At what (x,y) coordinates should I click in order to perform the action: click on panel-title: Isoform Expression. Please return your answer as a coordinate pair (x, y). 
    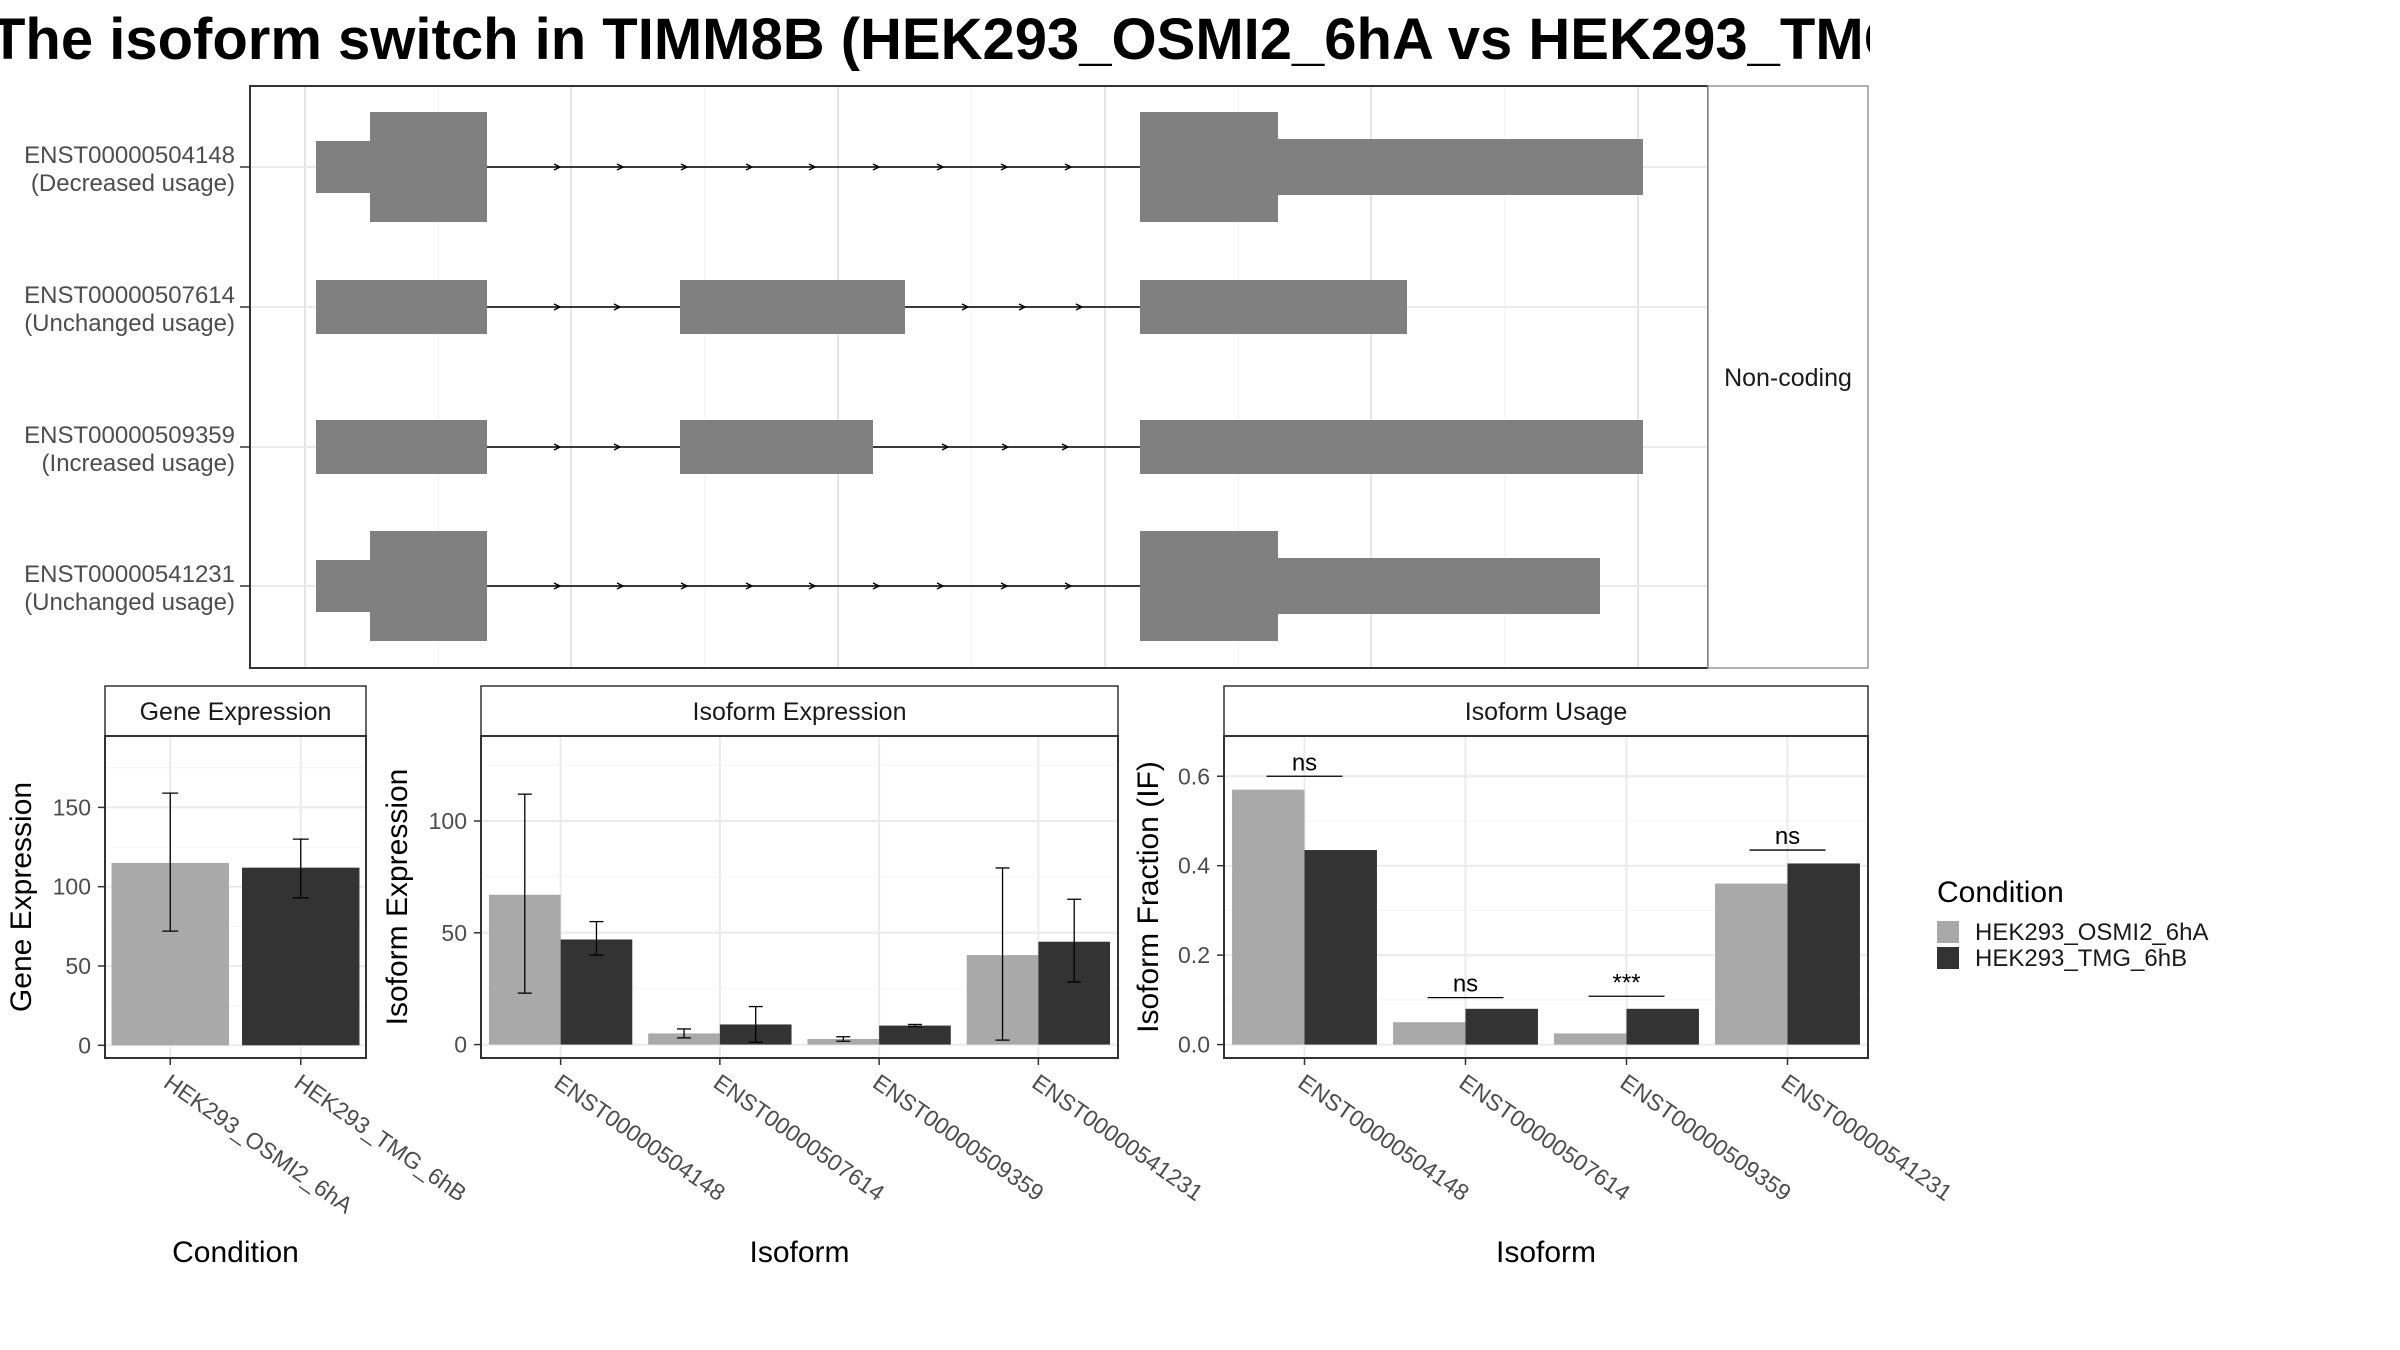
    Looking at the image, I should click on (800, 712).